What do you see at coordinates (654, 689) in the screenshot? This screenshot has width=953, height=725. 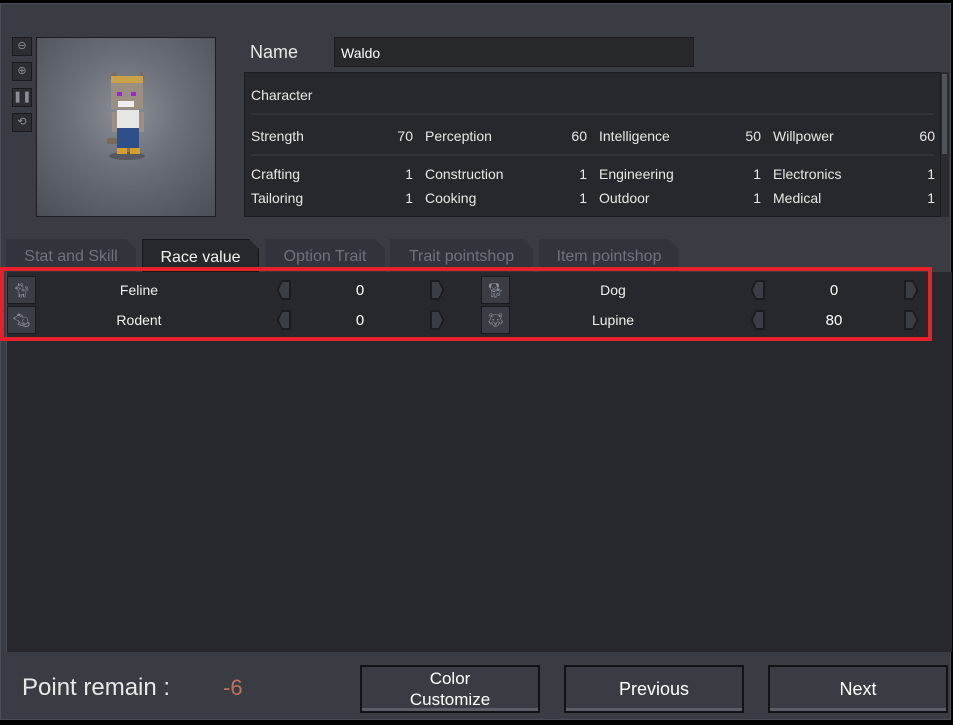 I see `previous-button: Previous` at bounding box center [654, 689].